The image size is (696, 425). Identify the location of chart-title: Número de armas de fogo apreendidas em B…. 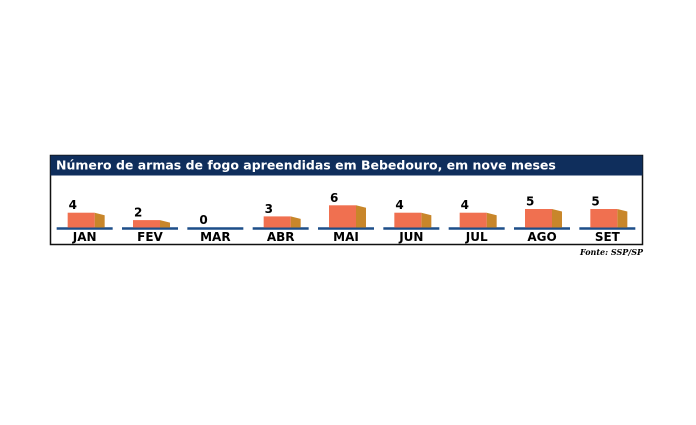
(306, 165).